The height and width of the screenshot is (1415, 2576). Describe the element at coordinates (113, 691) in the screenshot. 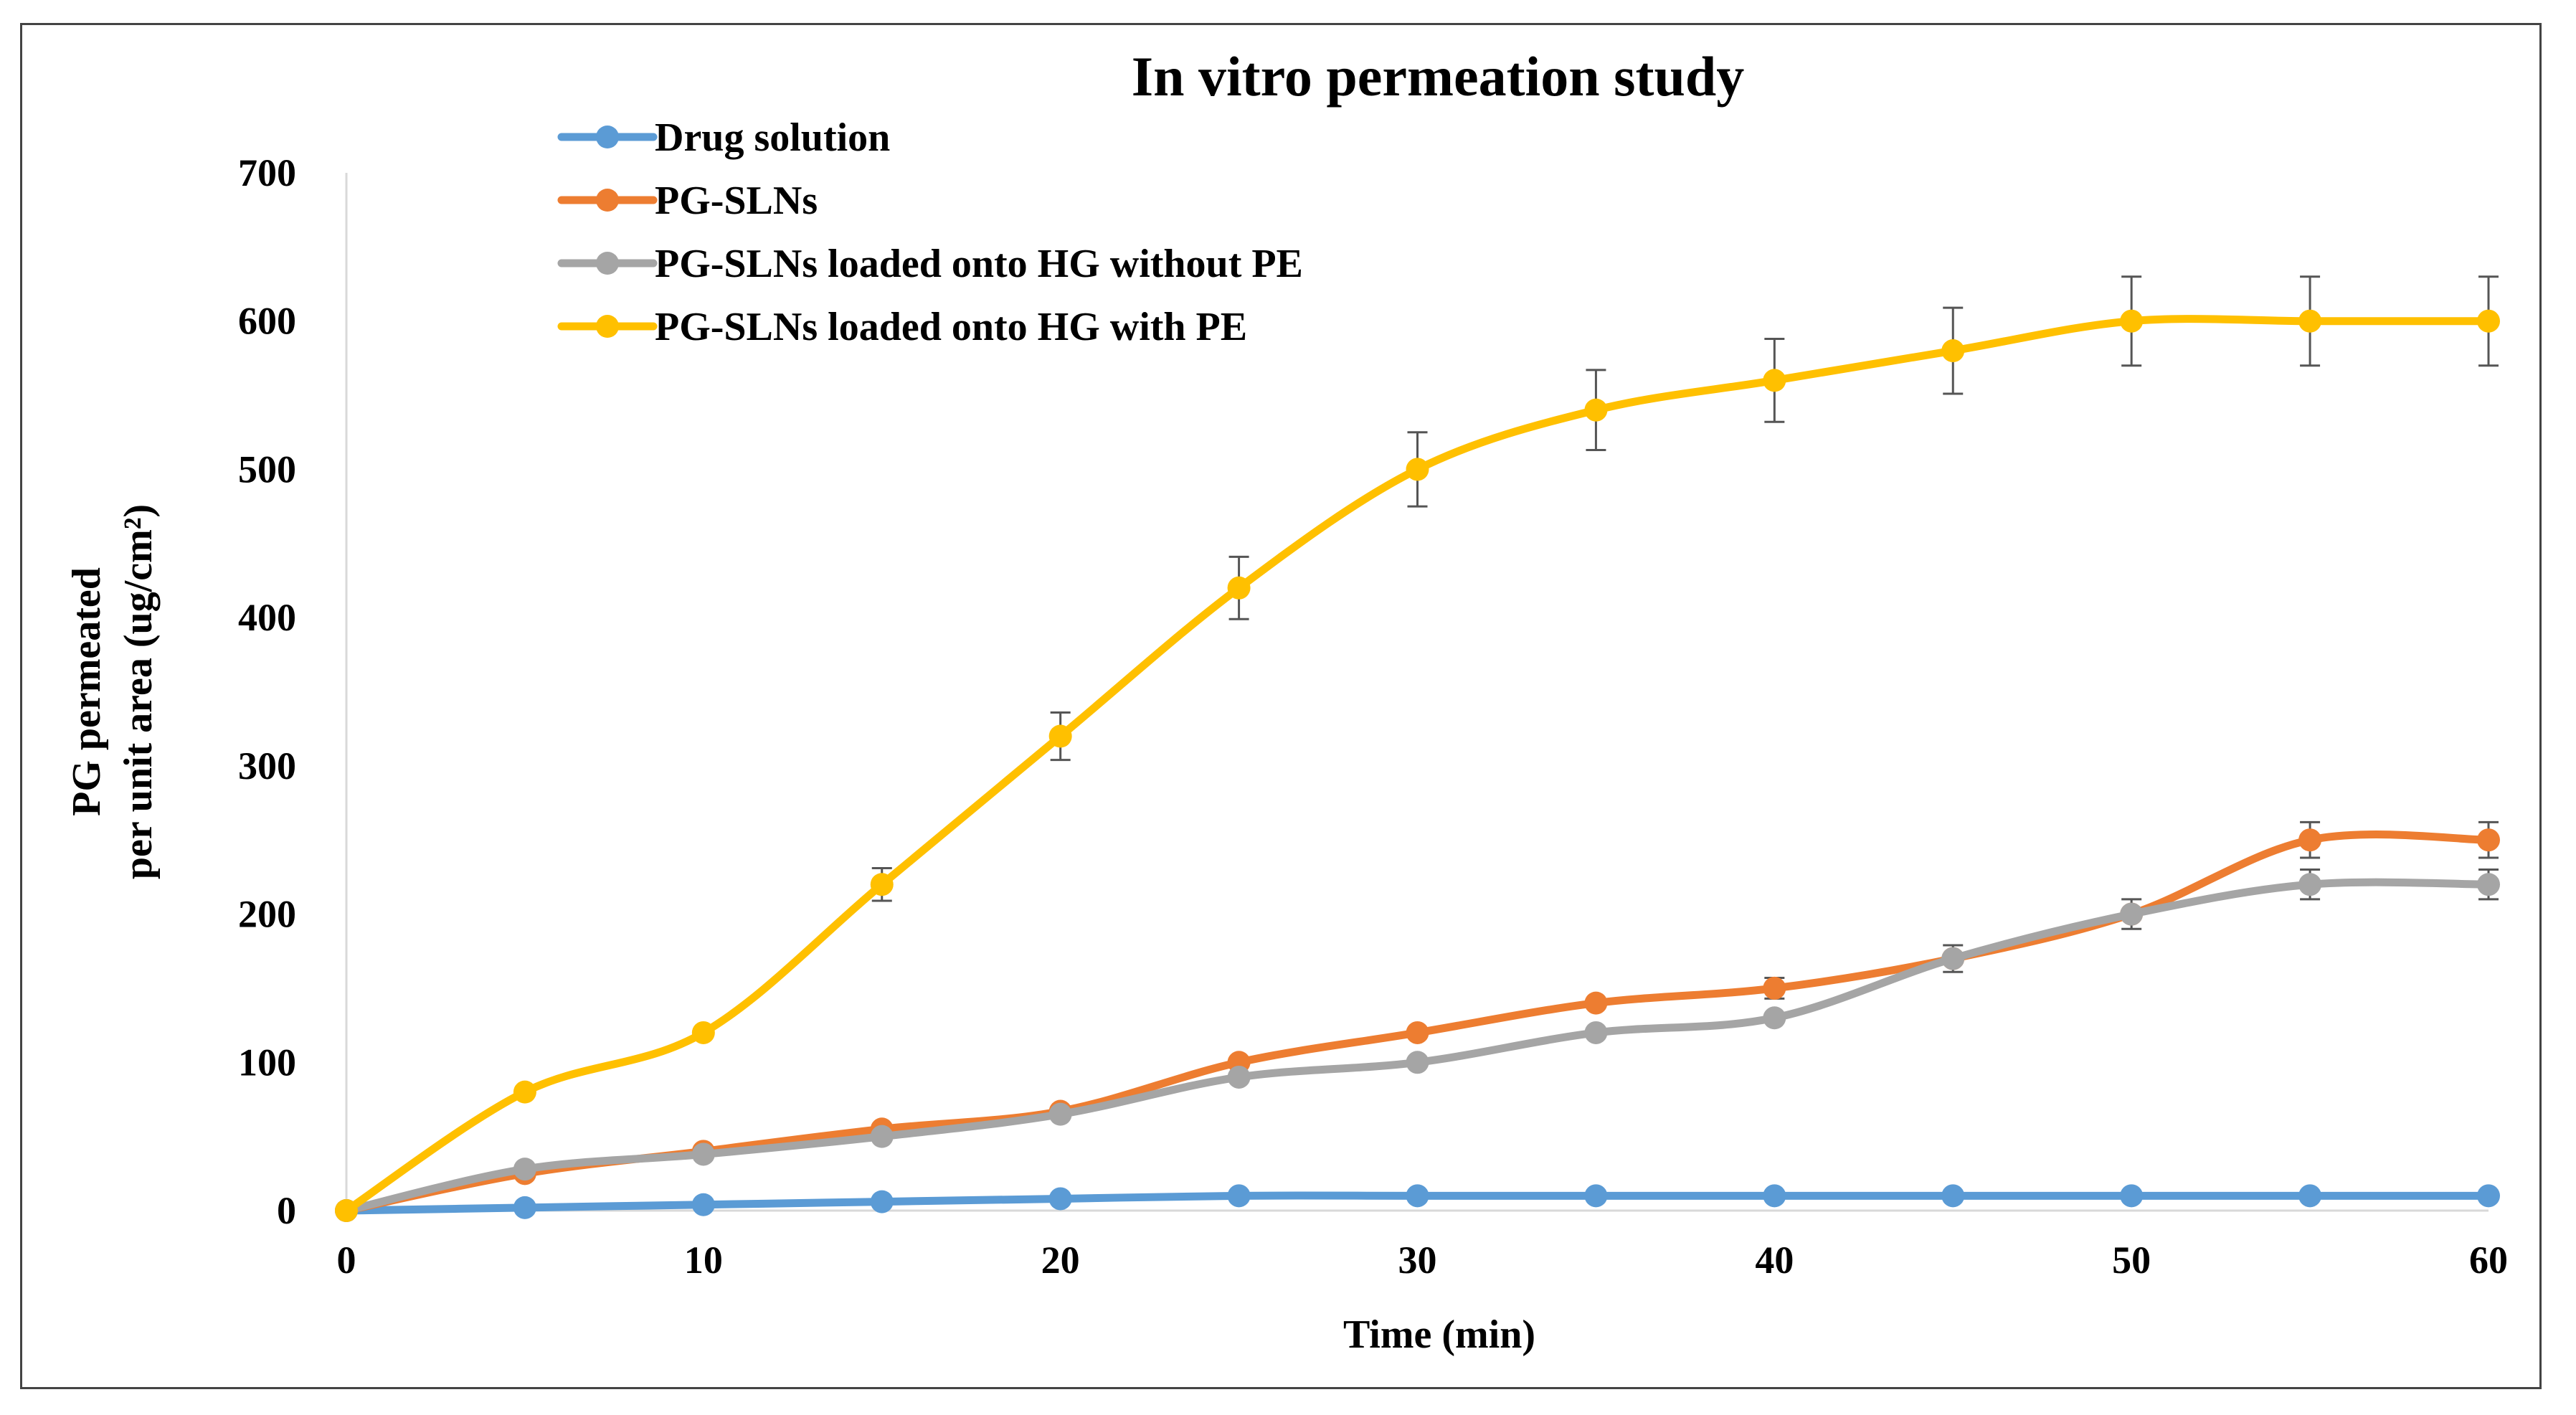

I see `y-axis-title: PG permeated per unit area (ug/cm²)` at that location.